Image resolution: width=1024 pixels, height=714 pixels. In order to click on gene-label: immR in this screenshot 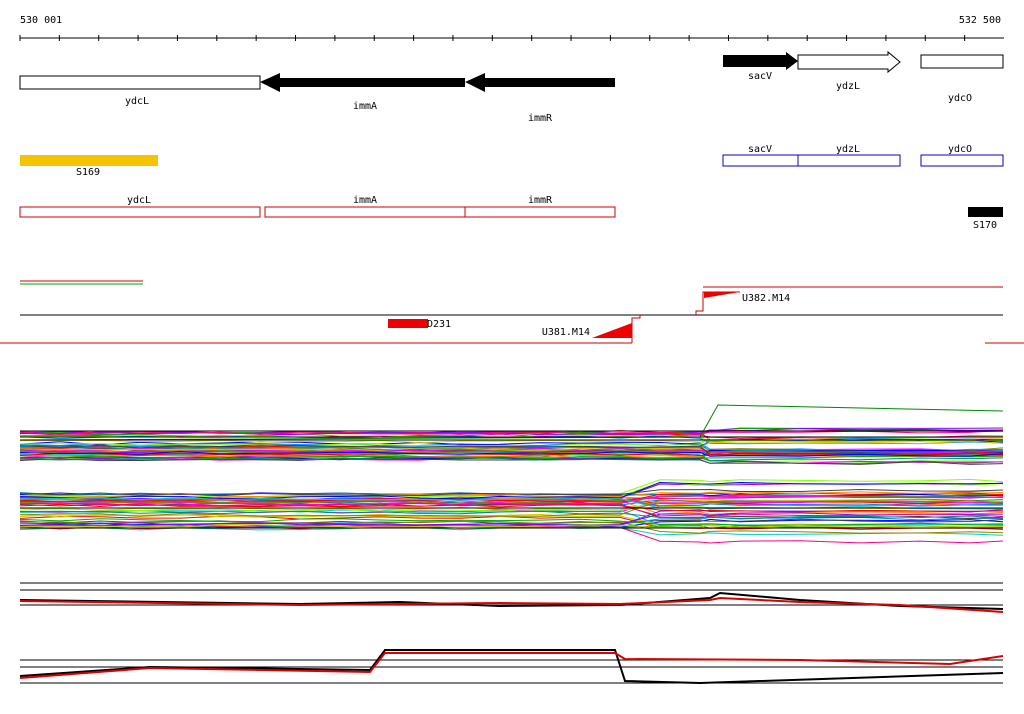, I will do `click(540, 118)`.